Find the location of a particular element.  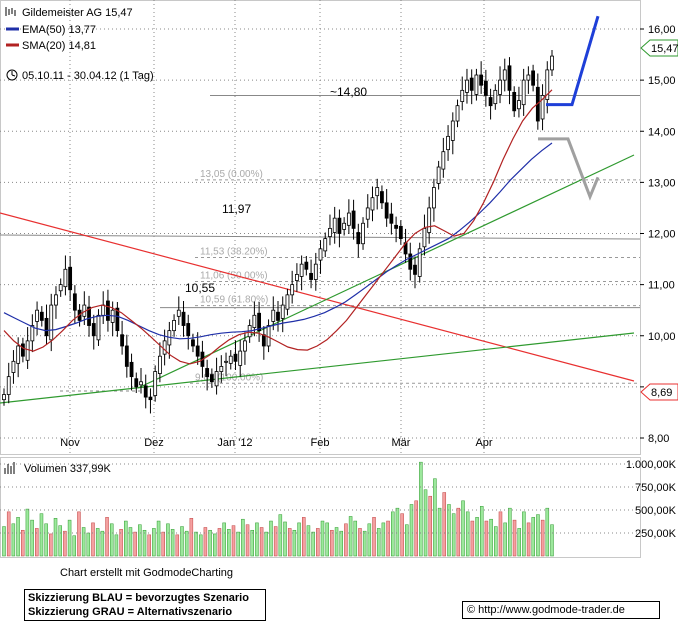

annotation-target: ~14,80 is located at coordinates (348, 92).